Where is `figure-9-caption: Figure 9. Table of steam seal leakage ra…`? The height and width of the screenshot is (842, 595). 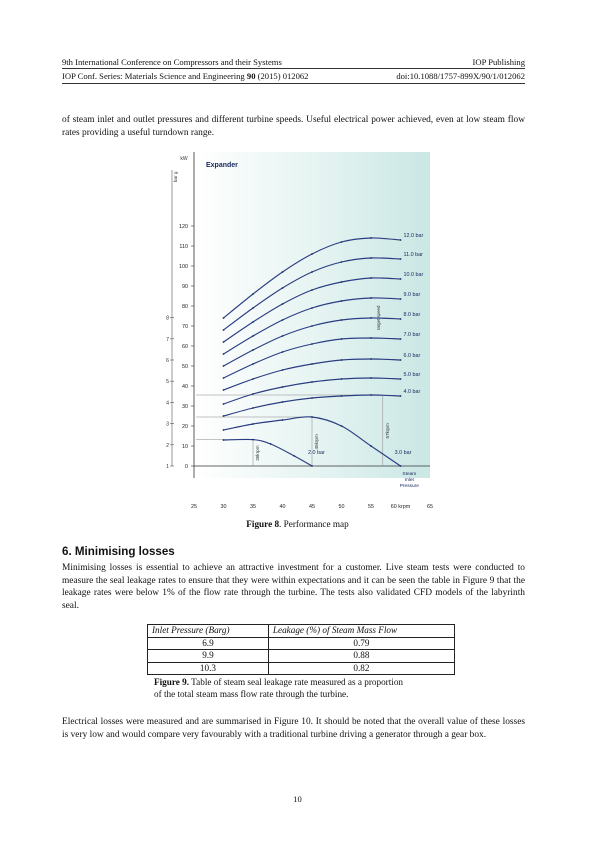
figure-9-caption: Figure 9. Table of steam seal leakage ra… is located at coordinates (278, 688).